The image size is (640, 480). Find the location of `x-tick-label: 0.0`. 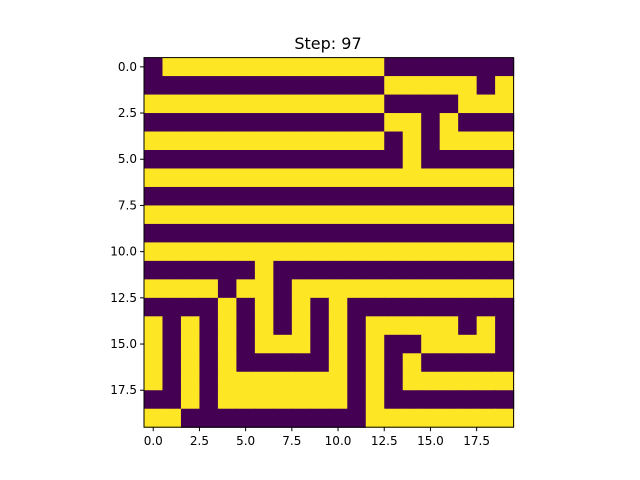

x-tick-label: 0.0 is located at coordinates (153, 441).